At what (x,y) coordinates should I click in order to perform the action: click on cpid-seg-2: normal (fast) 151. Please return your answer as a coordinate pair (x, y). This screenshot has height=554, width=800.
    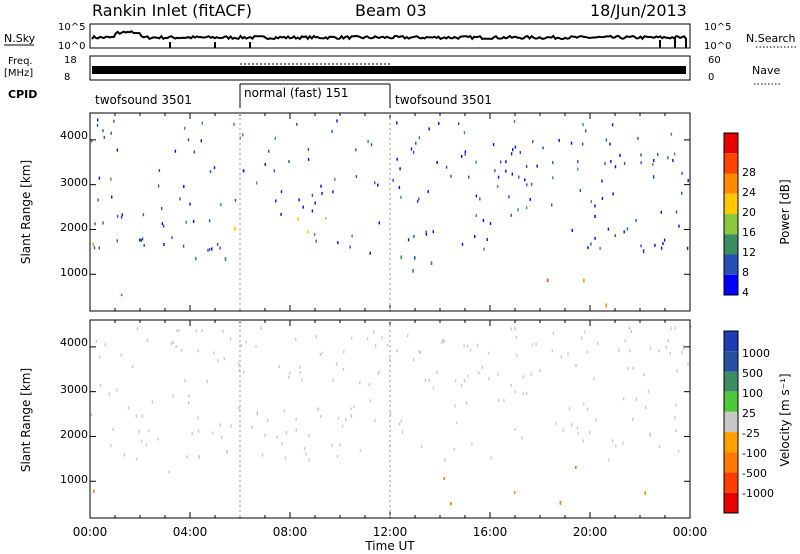
    Looking at the image, I should click on (296, 93).